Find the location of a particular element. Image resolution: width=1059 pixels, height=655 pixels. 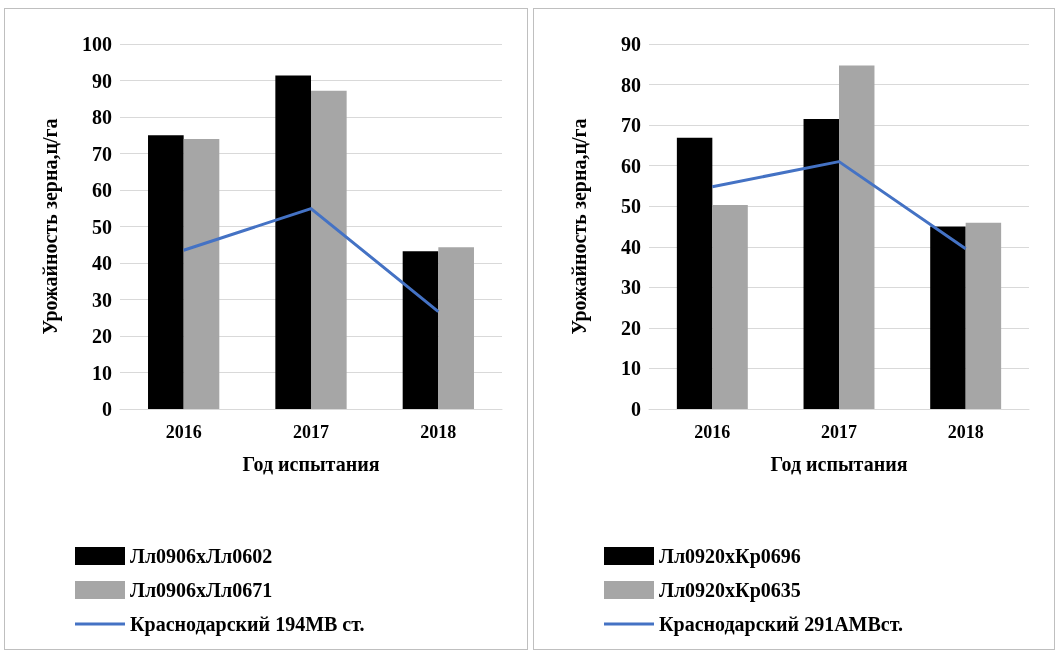

legend-label: Лл0920хКр0635 is located at coordinates (730, 590).